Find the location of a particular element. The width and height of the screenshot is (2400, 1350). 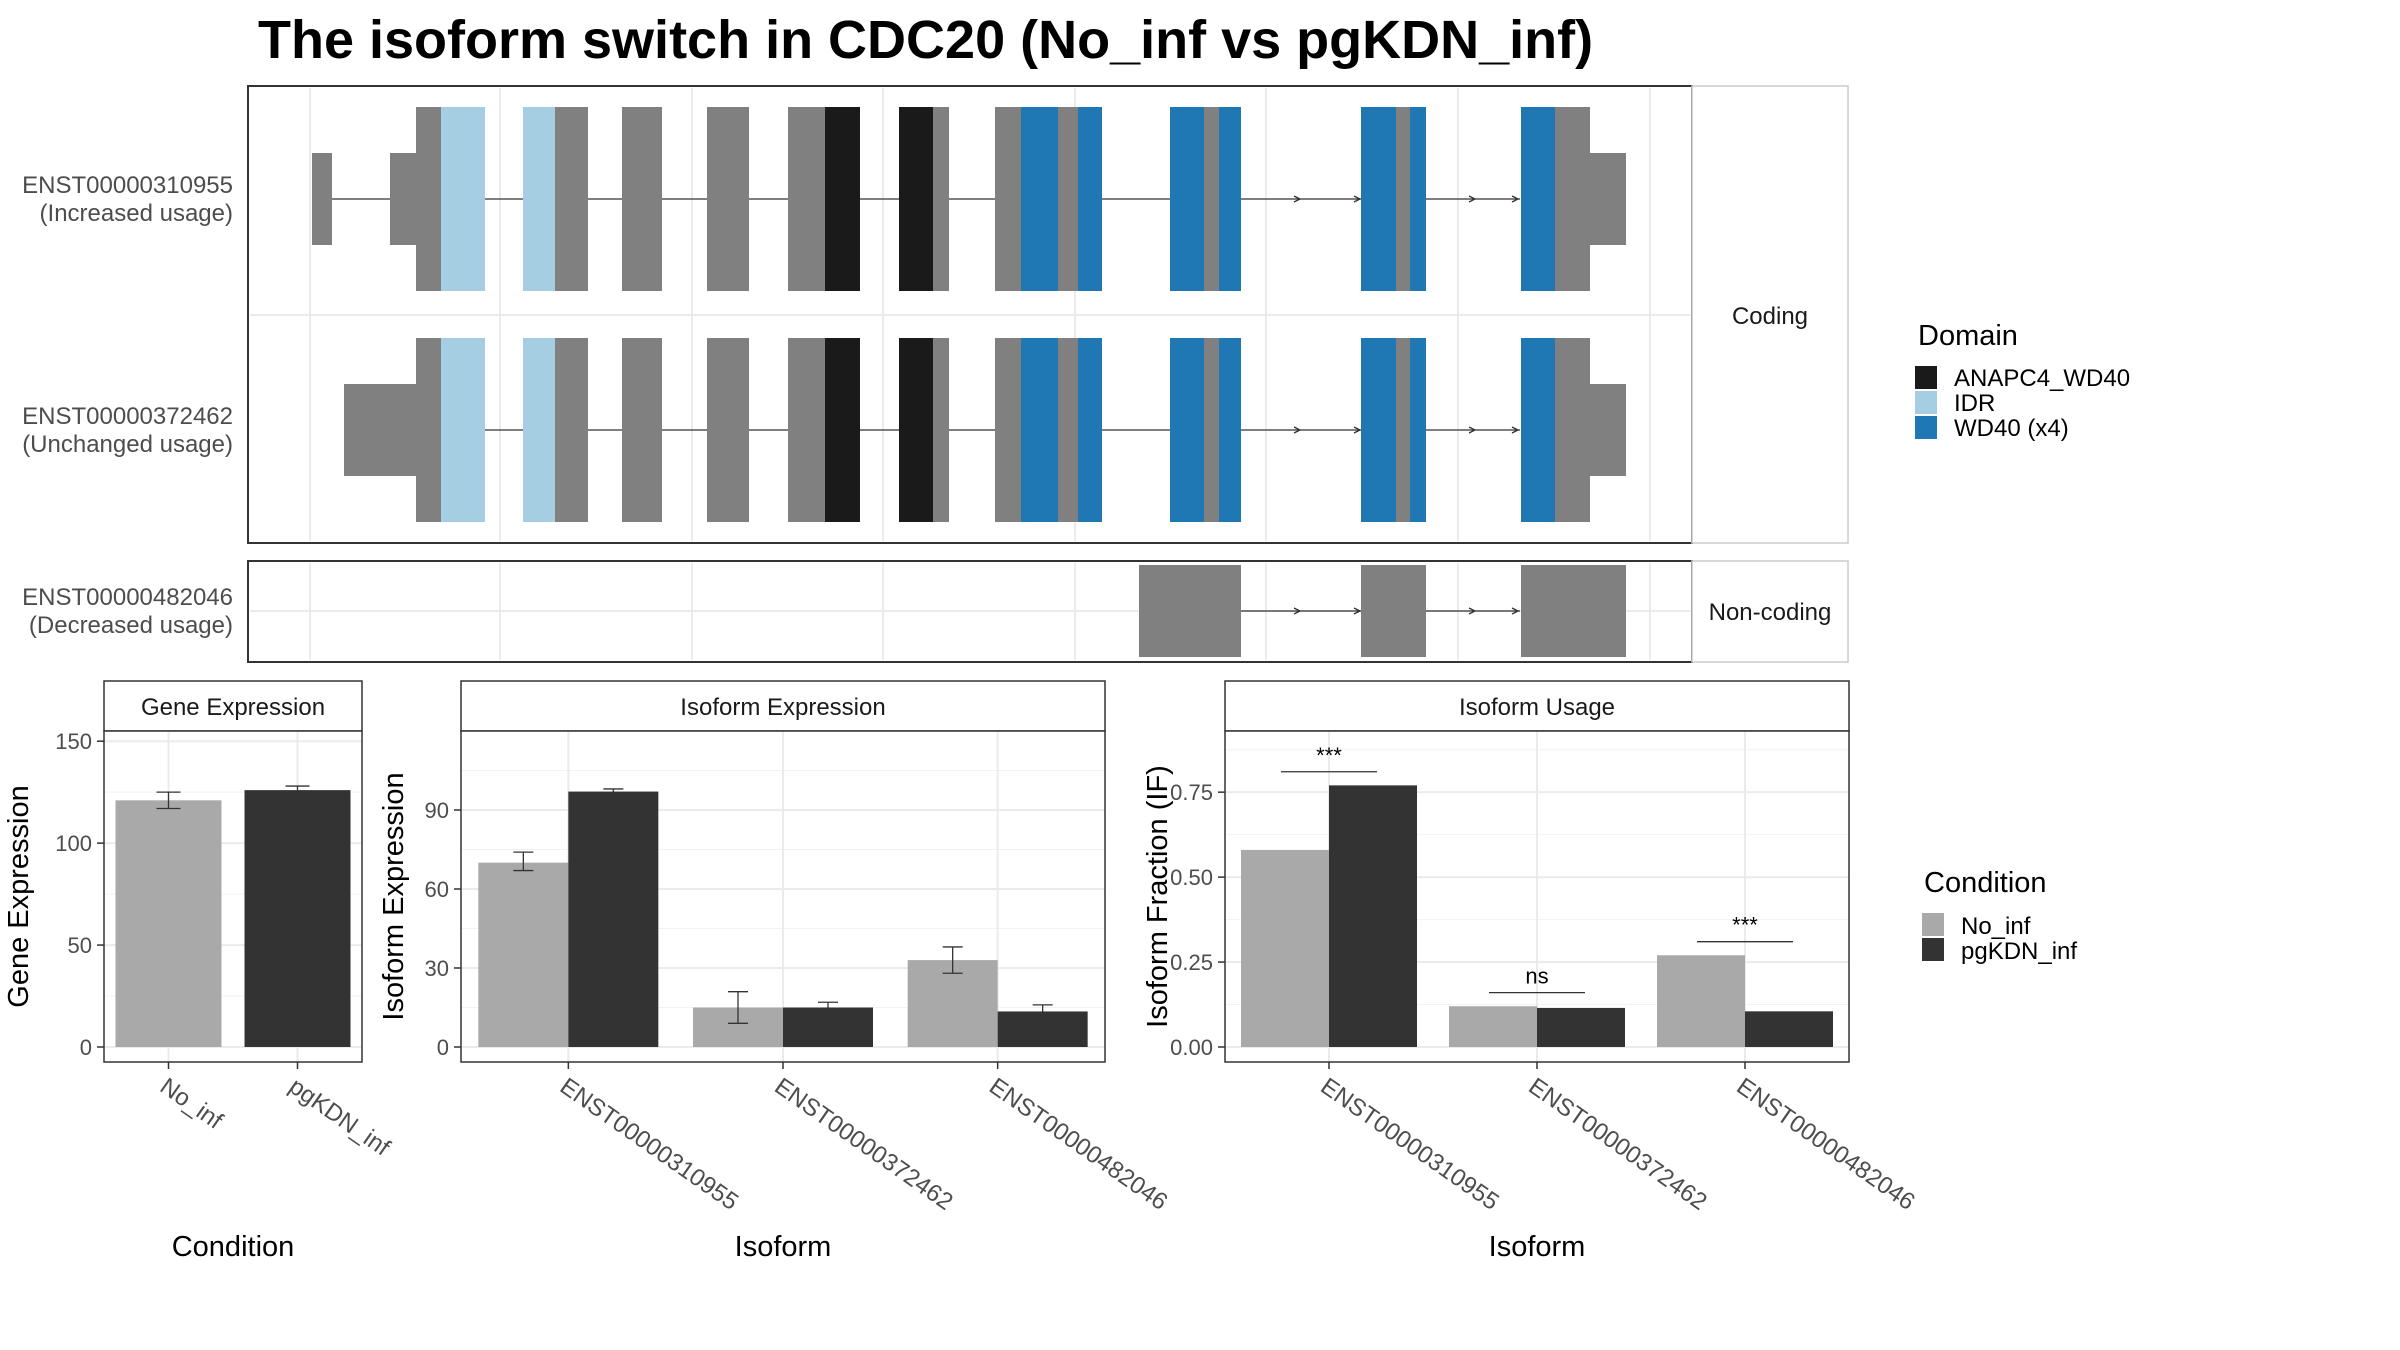

y-tick-label: 150 is located at coordinates (73, 741).